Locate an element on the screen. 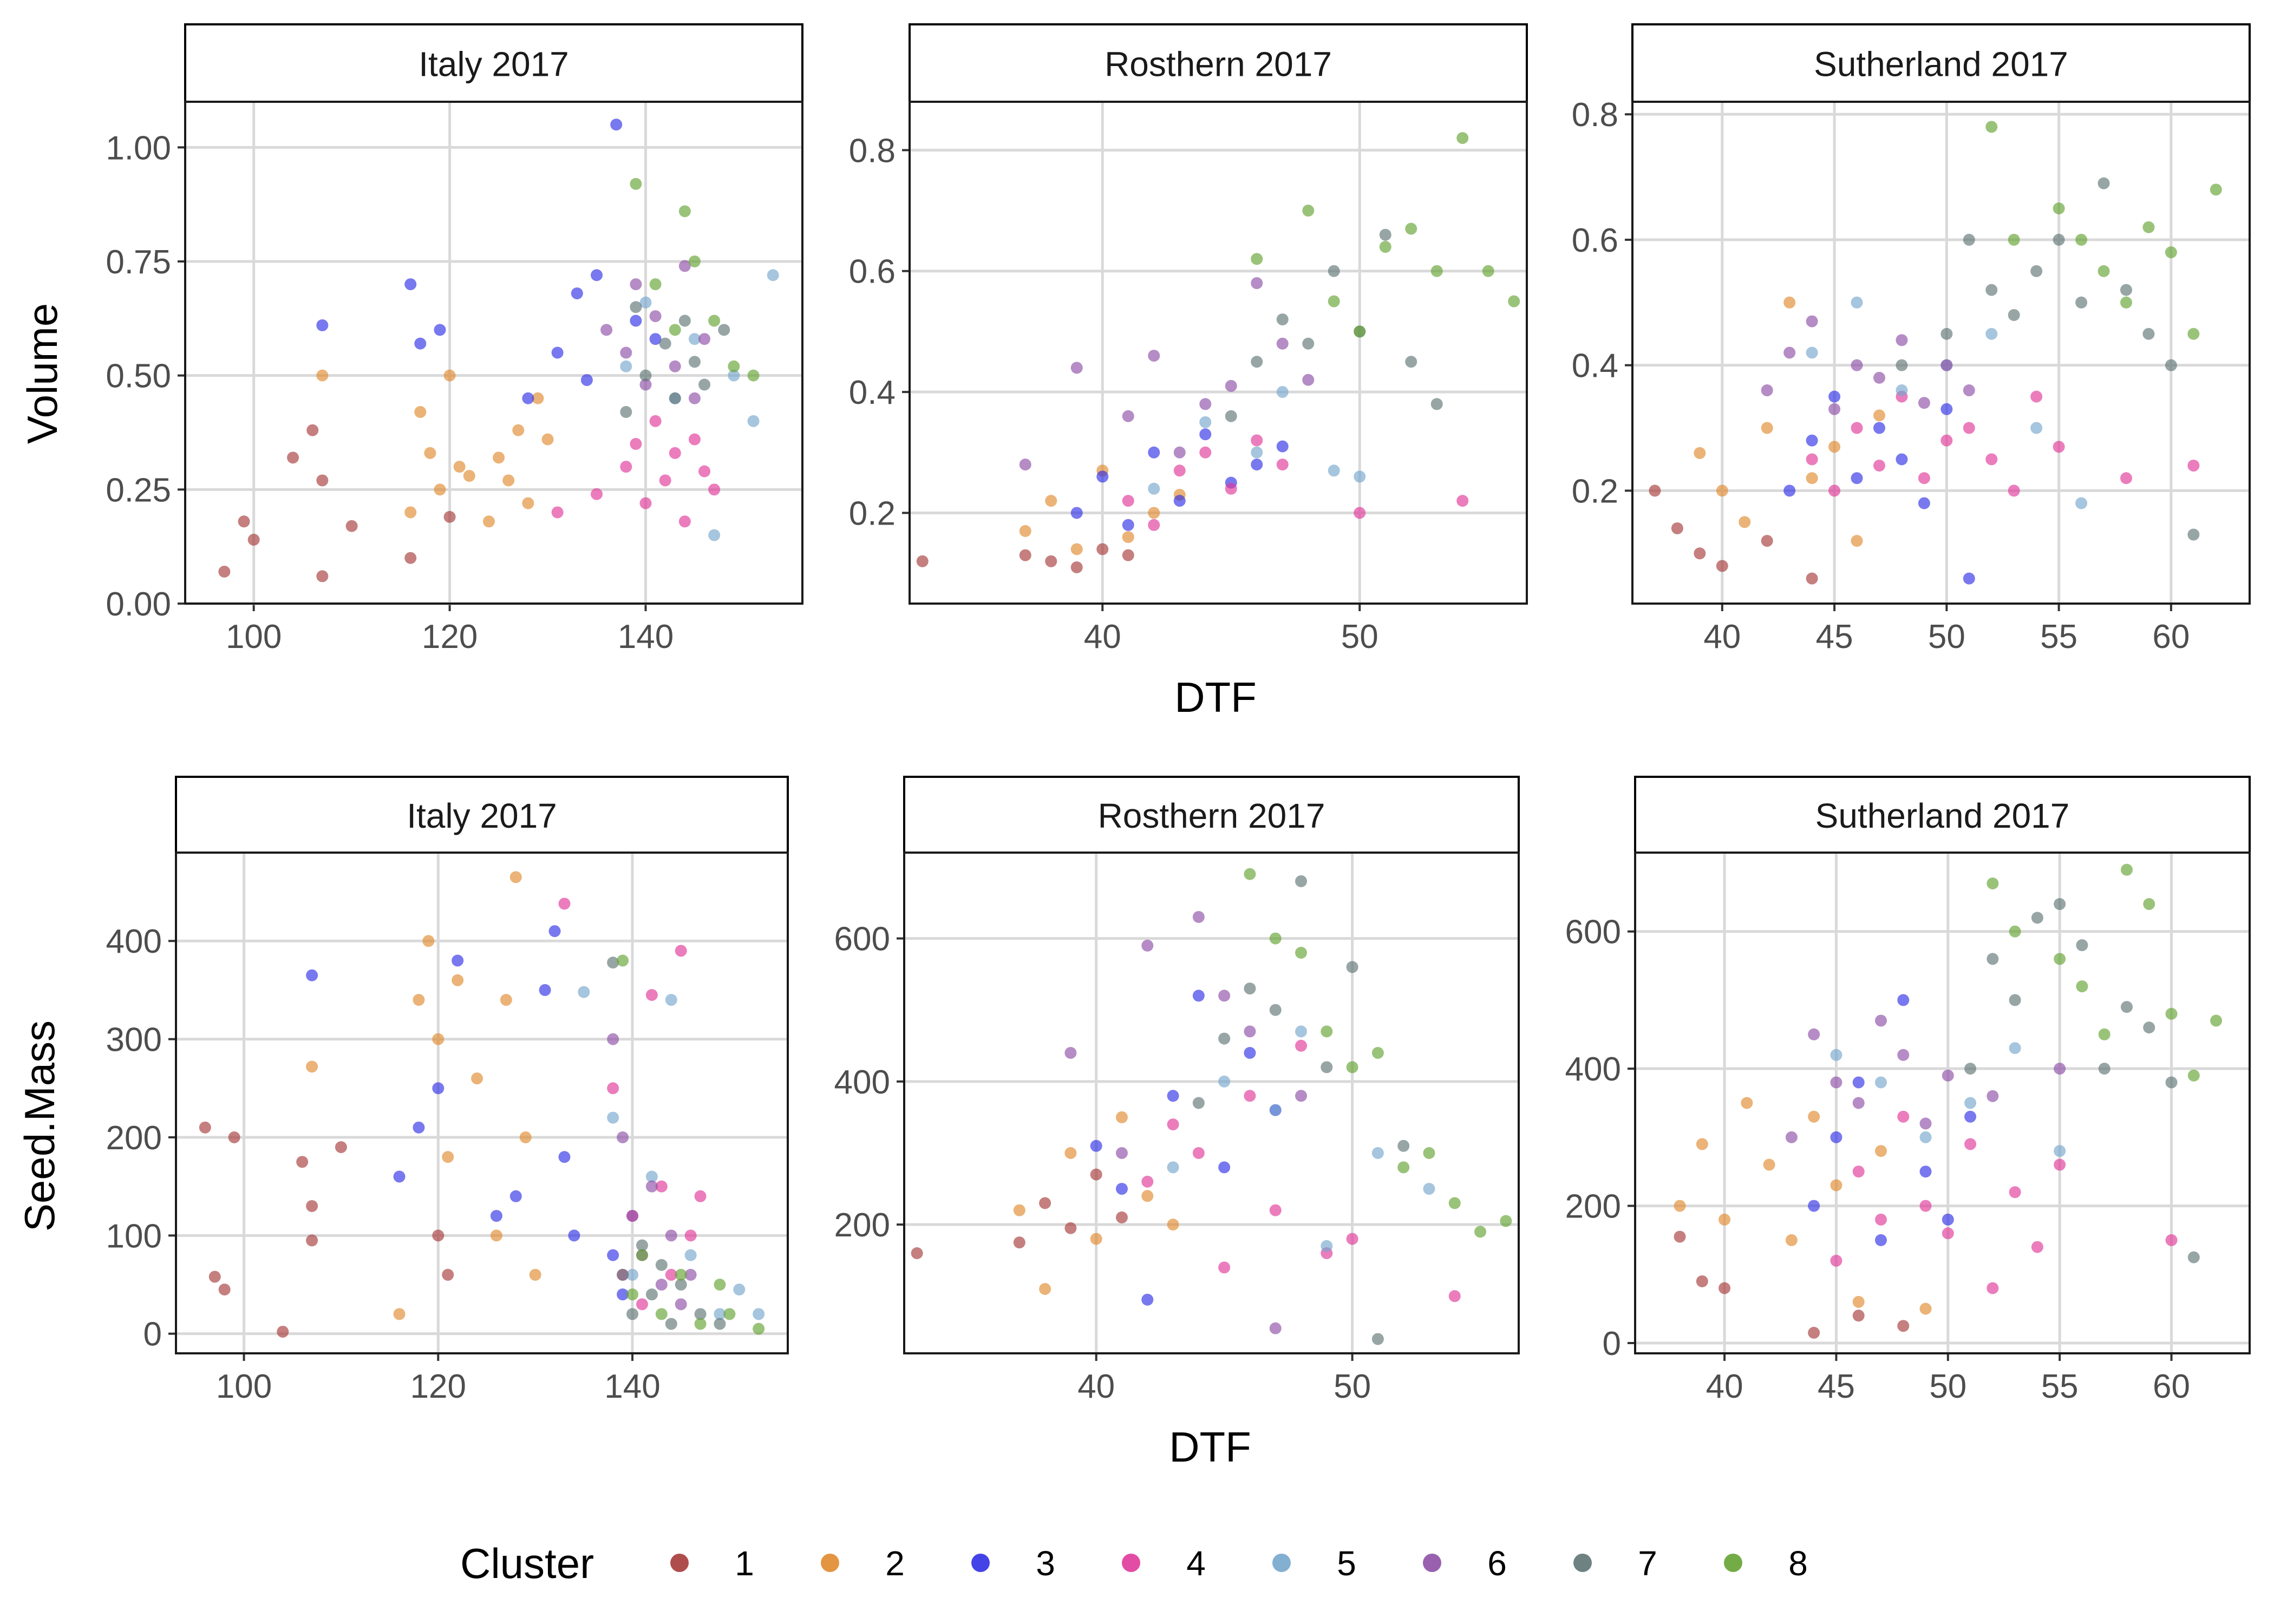 The height and width of the screenshot is (1624, 2274). y-tick-label: 0.6 is located at coordinates (1595, 241).